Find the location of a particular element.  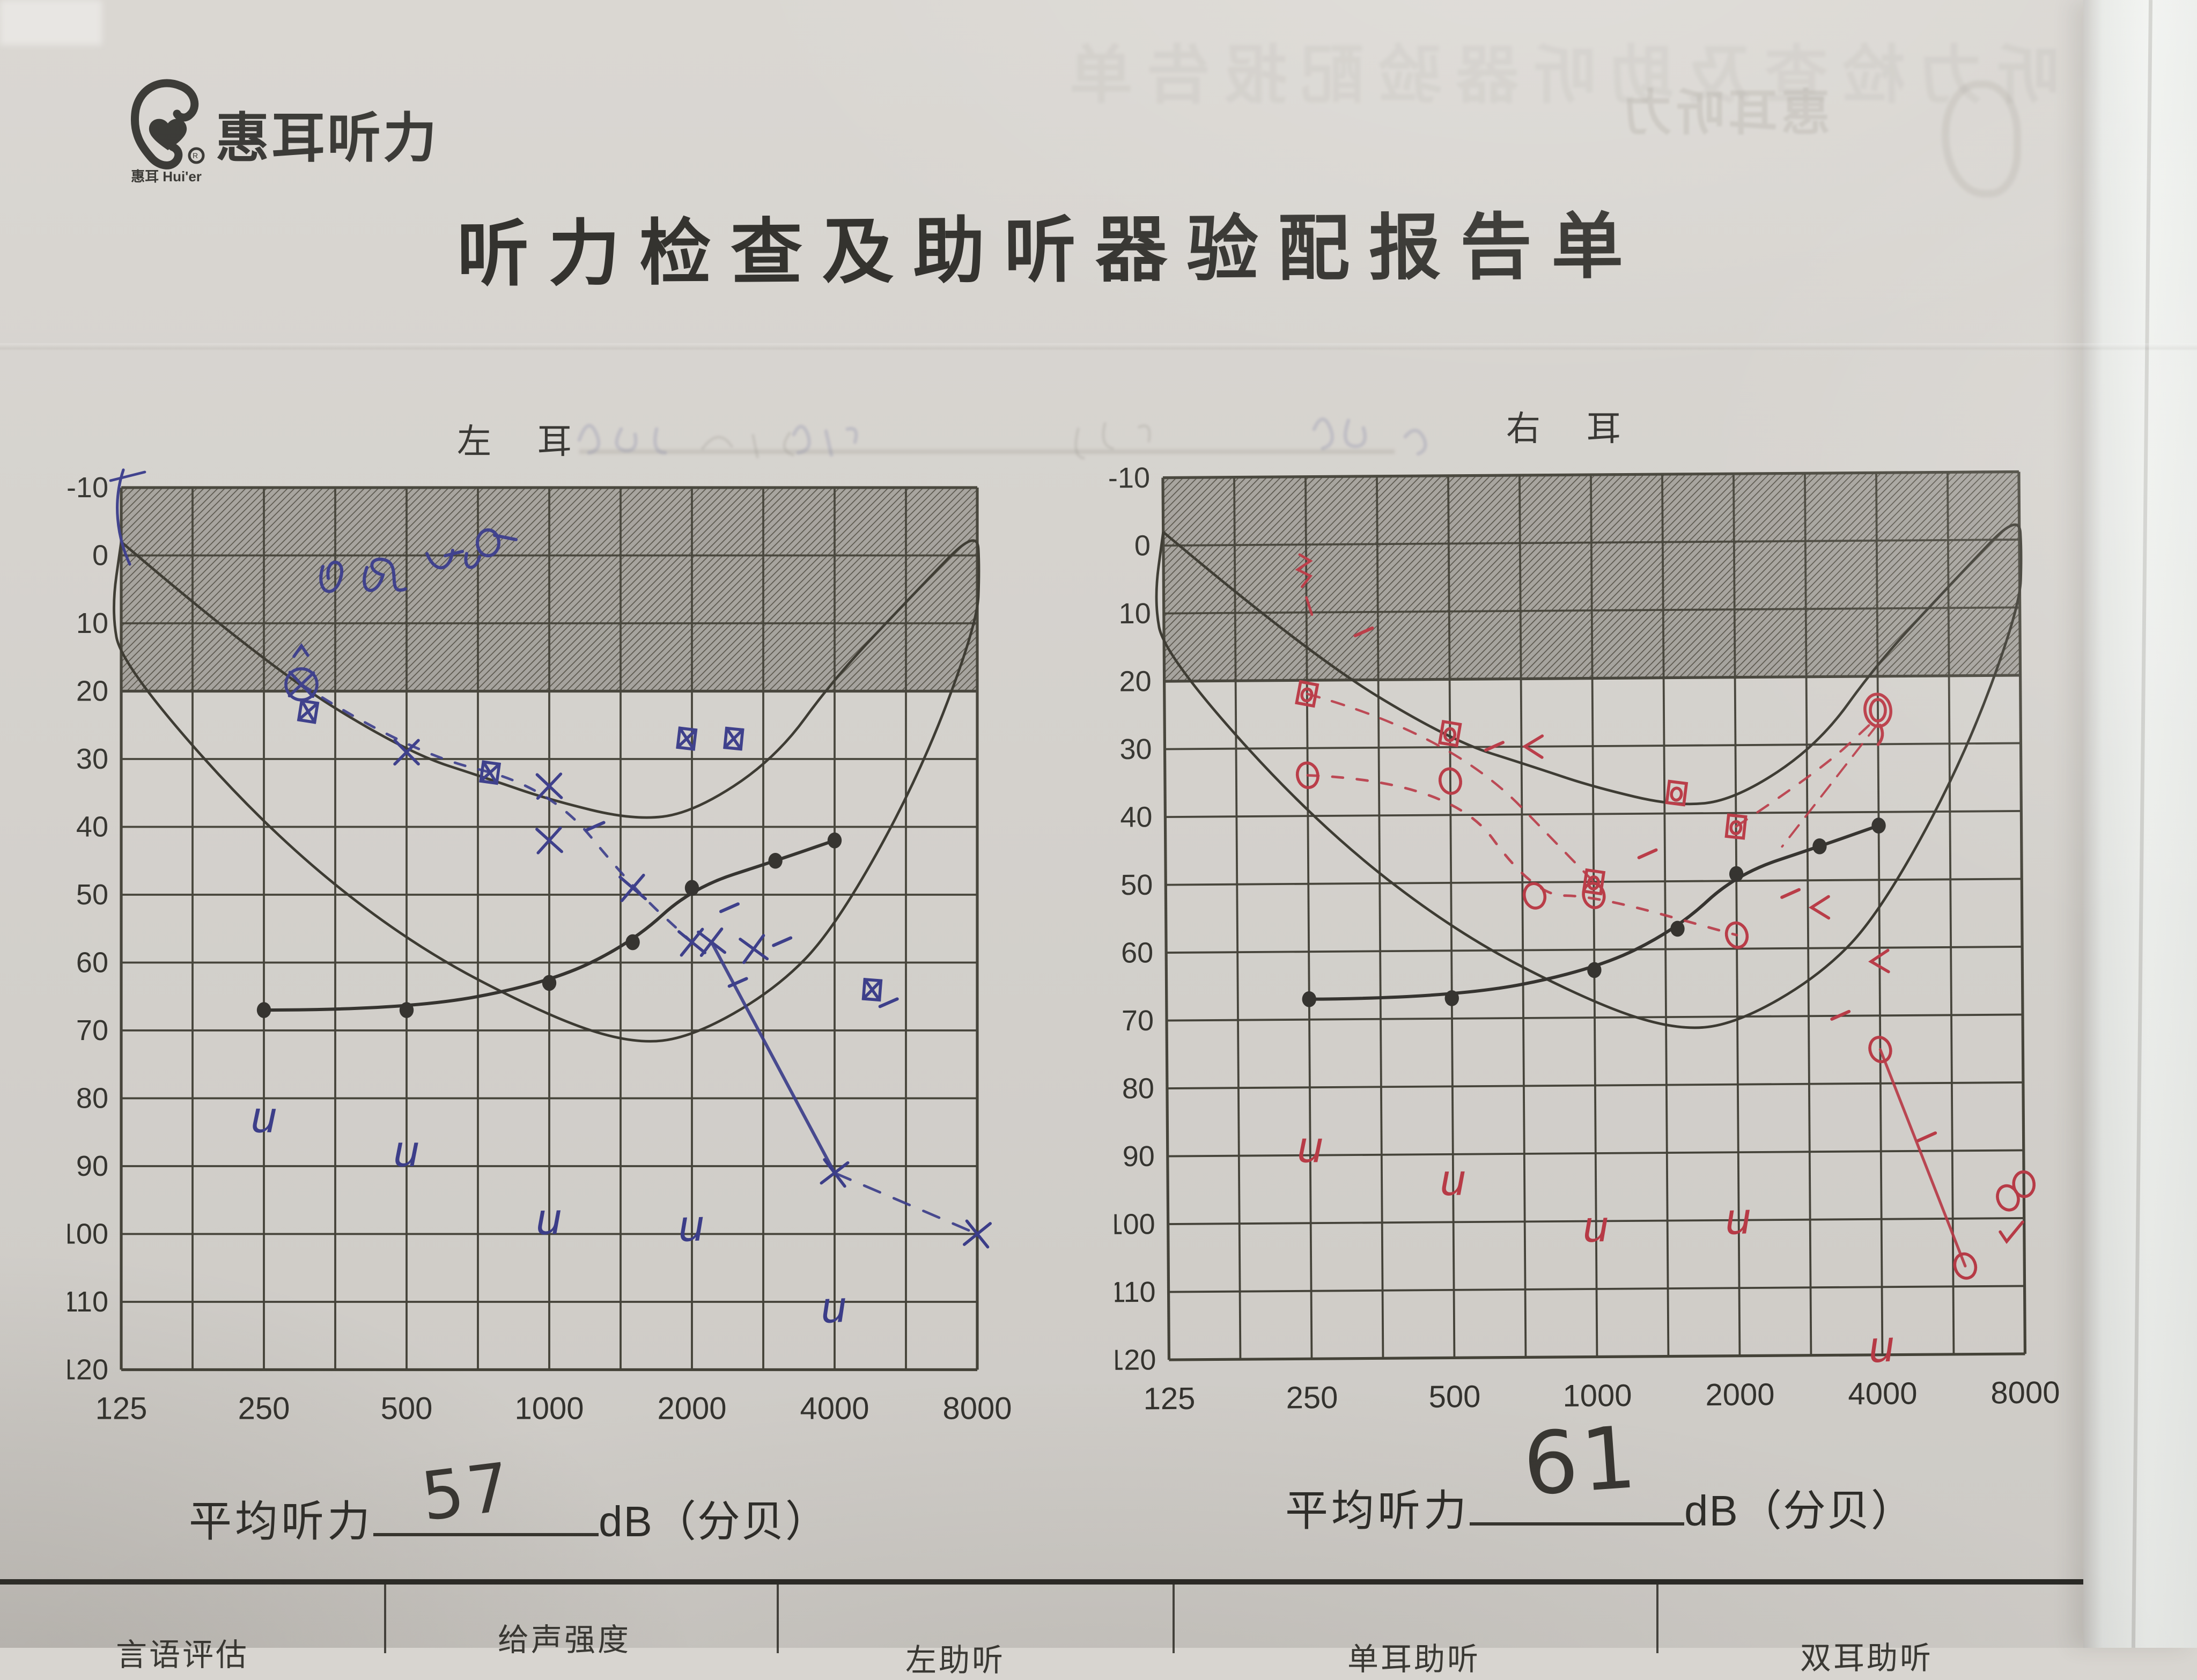

table-header-sound-intensity: 给声强度 is located at coordinates (564, 1640).